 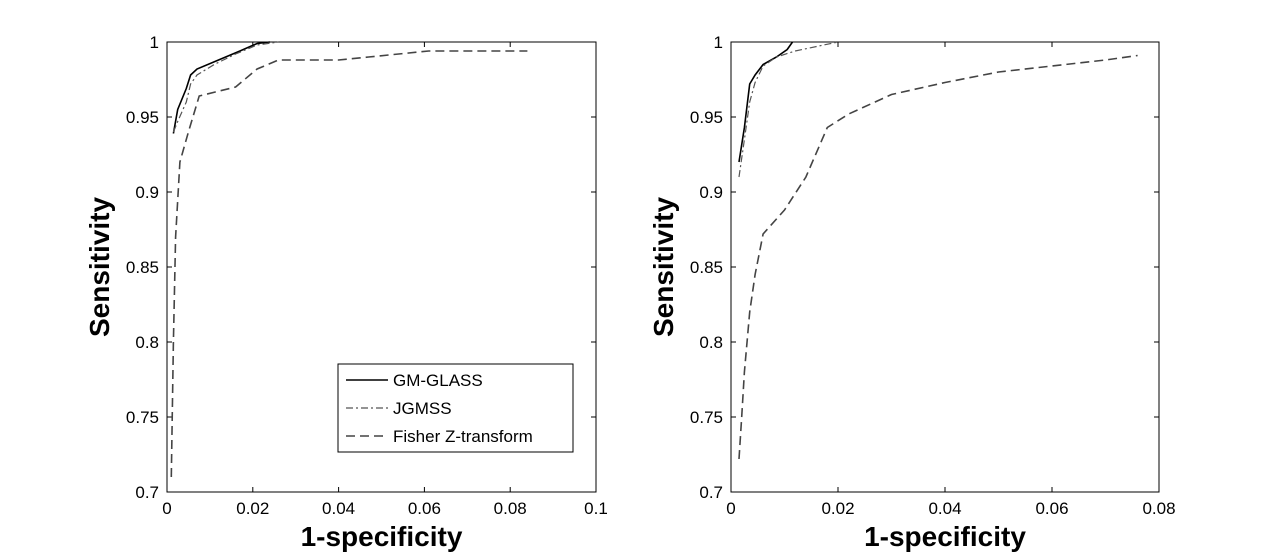 What do you see at coordinates (596, 508) in the screenshot?
I see `x-tick-label: 0.1` at bounding box center [596, 508].